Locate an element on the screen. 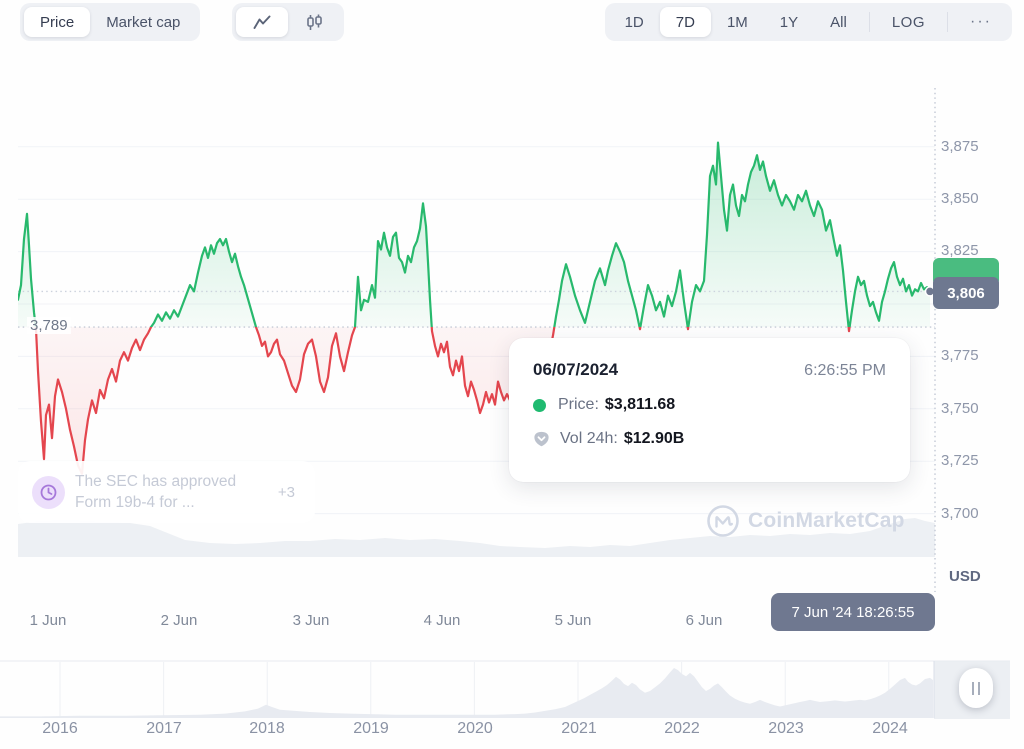 The height and width of the screenshot is (749, 1024). y-tick-3700: 3,700 is located at coordinates (960, 513).